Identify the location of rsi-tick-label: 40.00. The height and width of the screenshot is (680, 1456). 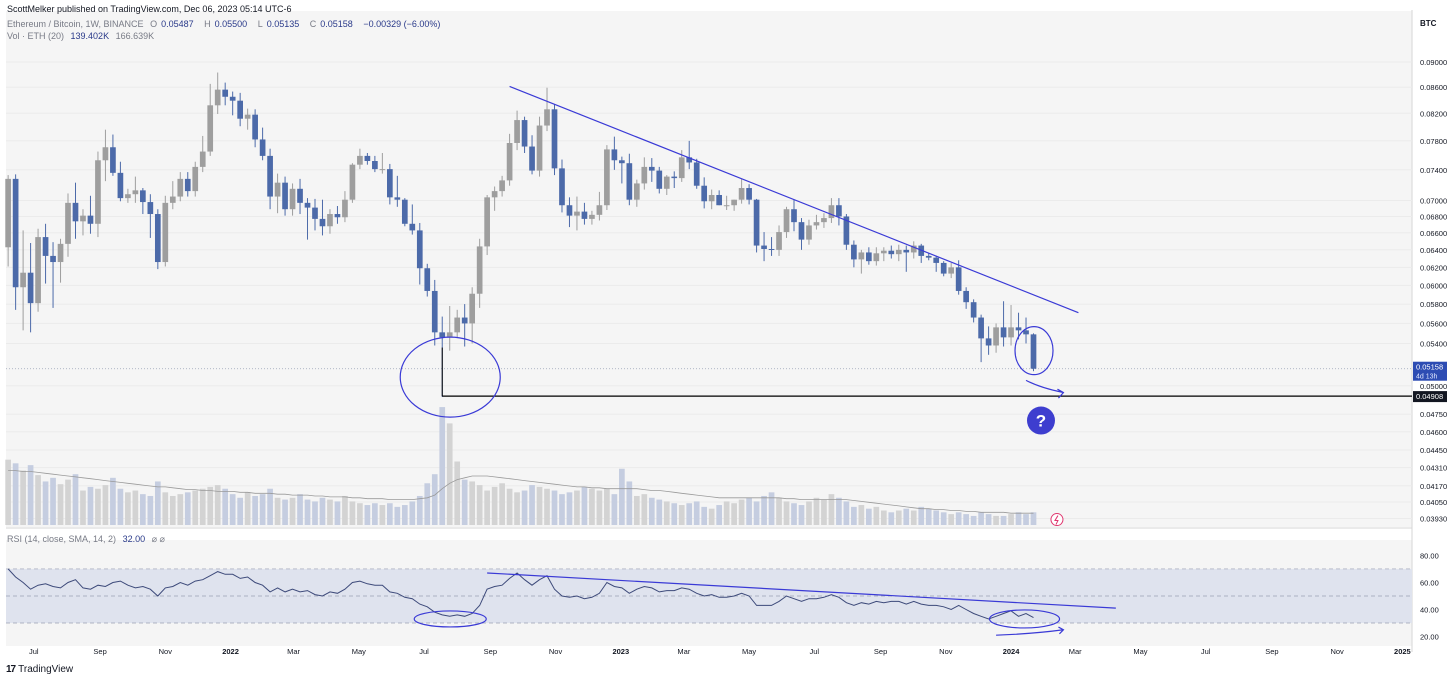
(1429, 609).